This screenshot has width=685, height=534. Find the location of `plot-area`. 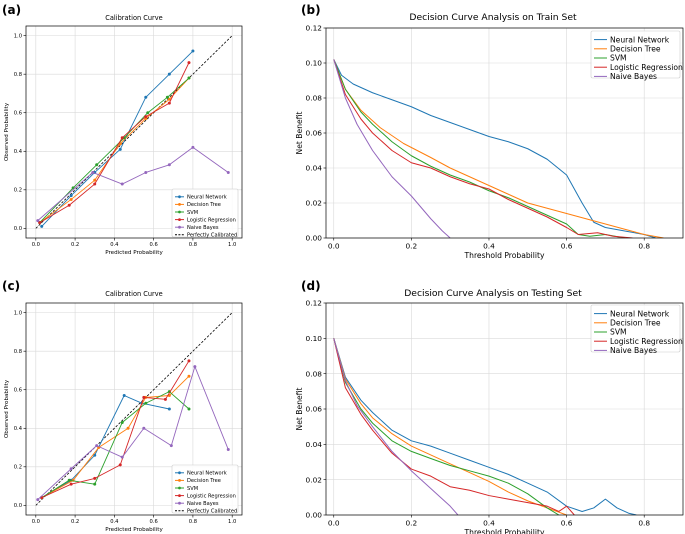

plot-area is located at coordinates (134, 132).